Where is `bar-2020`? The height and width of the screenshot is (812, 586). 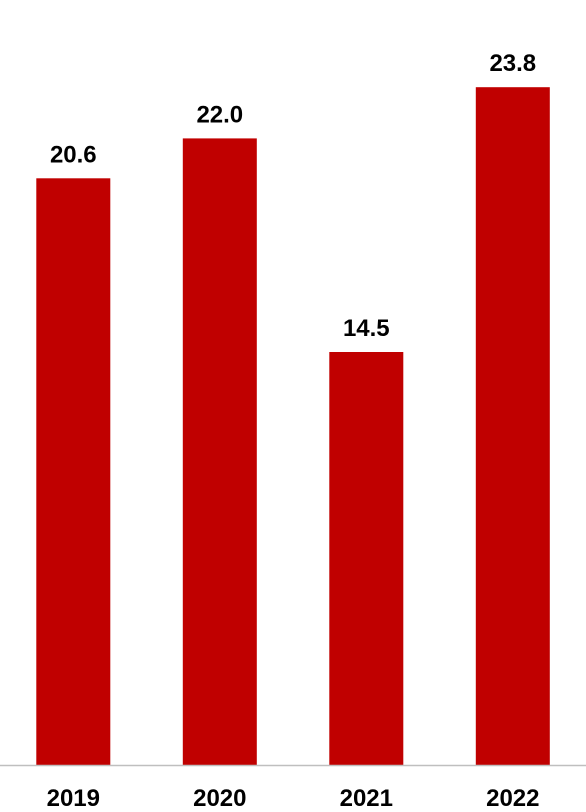
bar-2020 is located at coordinates (219, 451).